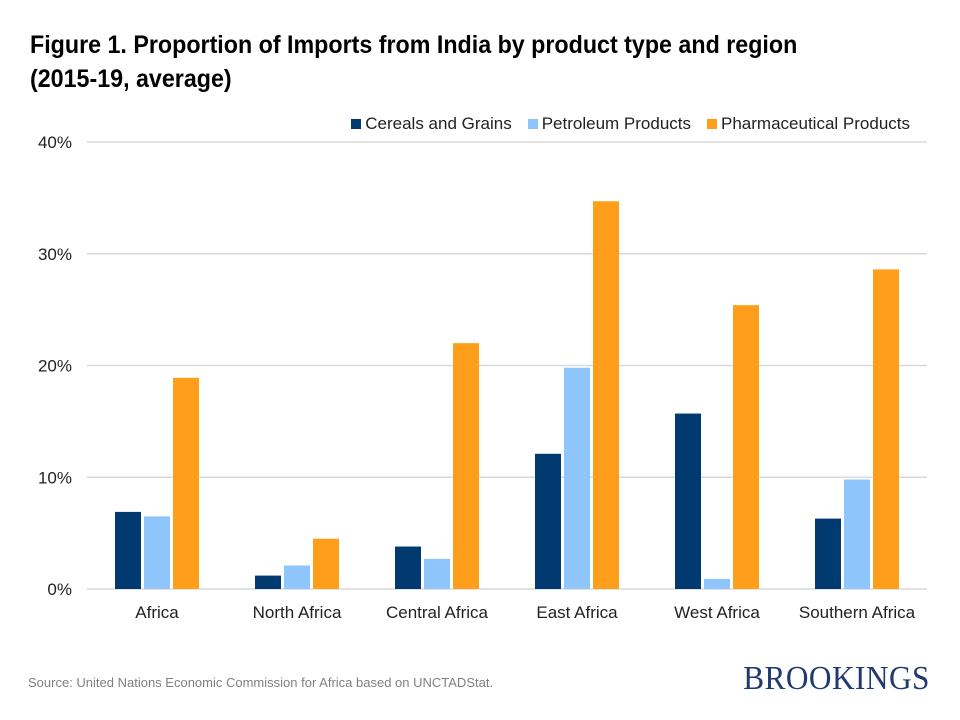  I want to click on y-tick-label: 0%, so click(59, 589).